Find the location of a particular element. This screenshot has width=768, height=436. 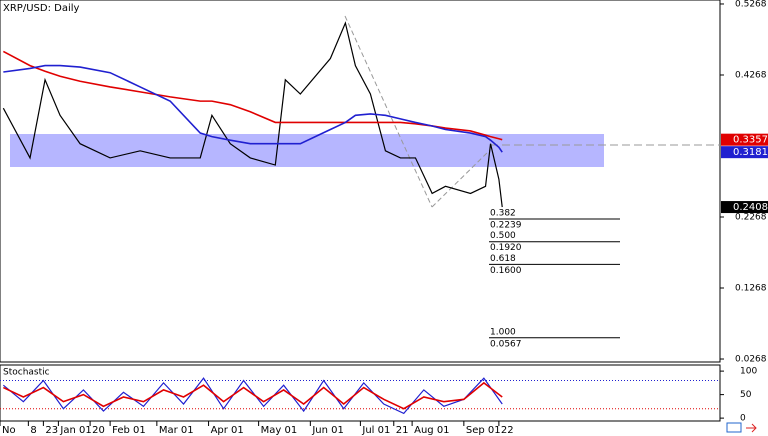

price-label: 0.2408 is located at coordinates (750, 207).